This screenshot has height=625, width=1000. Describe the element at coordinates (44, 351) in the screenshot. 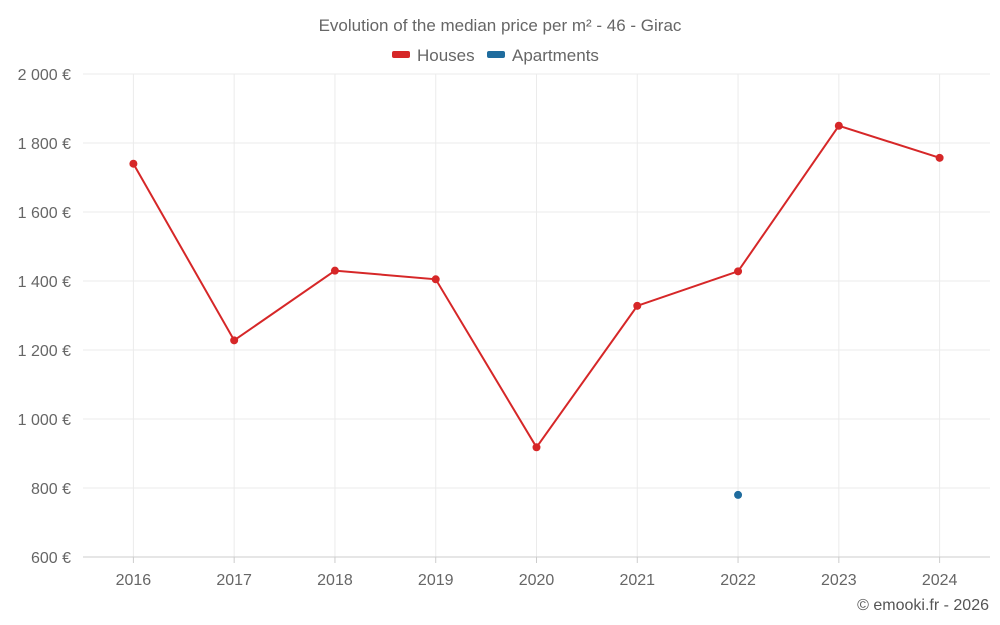

I see `y-tick-label: 1 200 €` at that location.